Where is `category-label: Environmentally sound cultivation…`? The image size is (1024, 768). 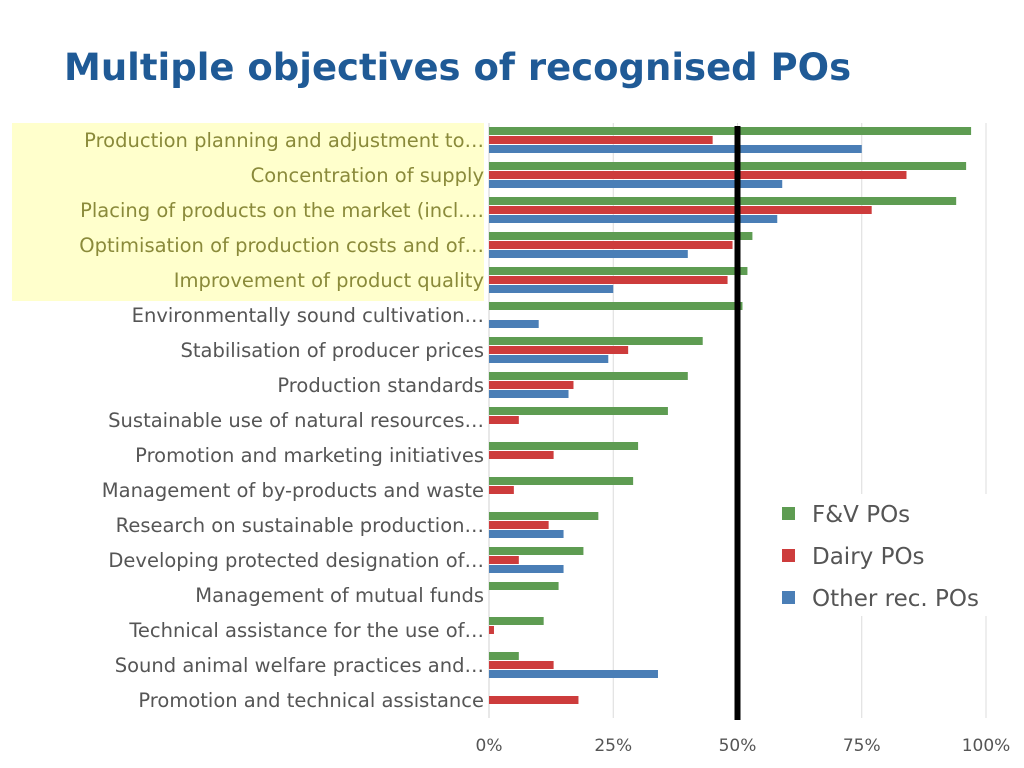 category-label: Environmentally sound cultivation… is located at coordinates (308, 315).